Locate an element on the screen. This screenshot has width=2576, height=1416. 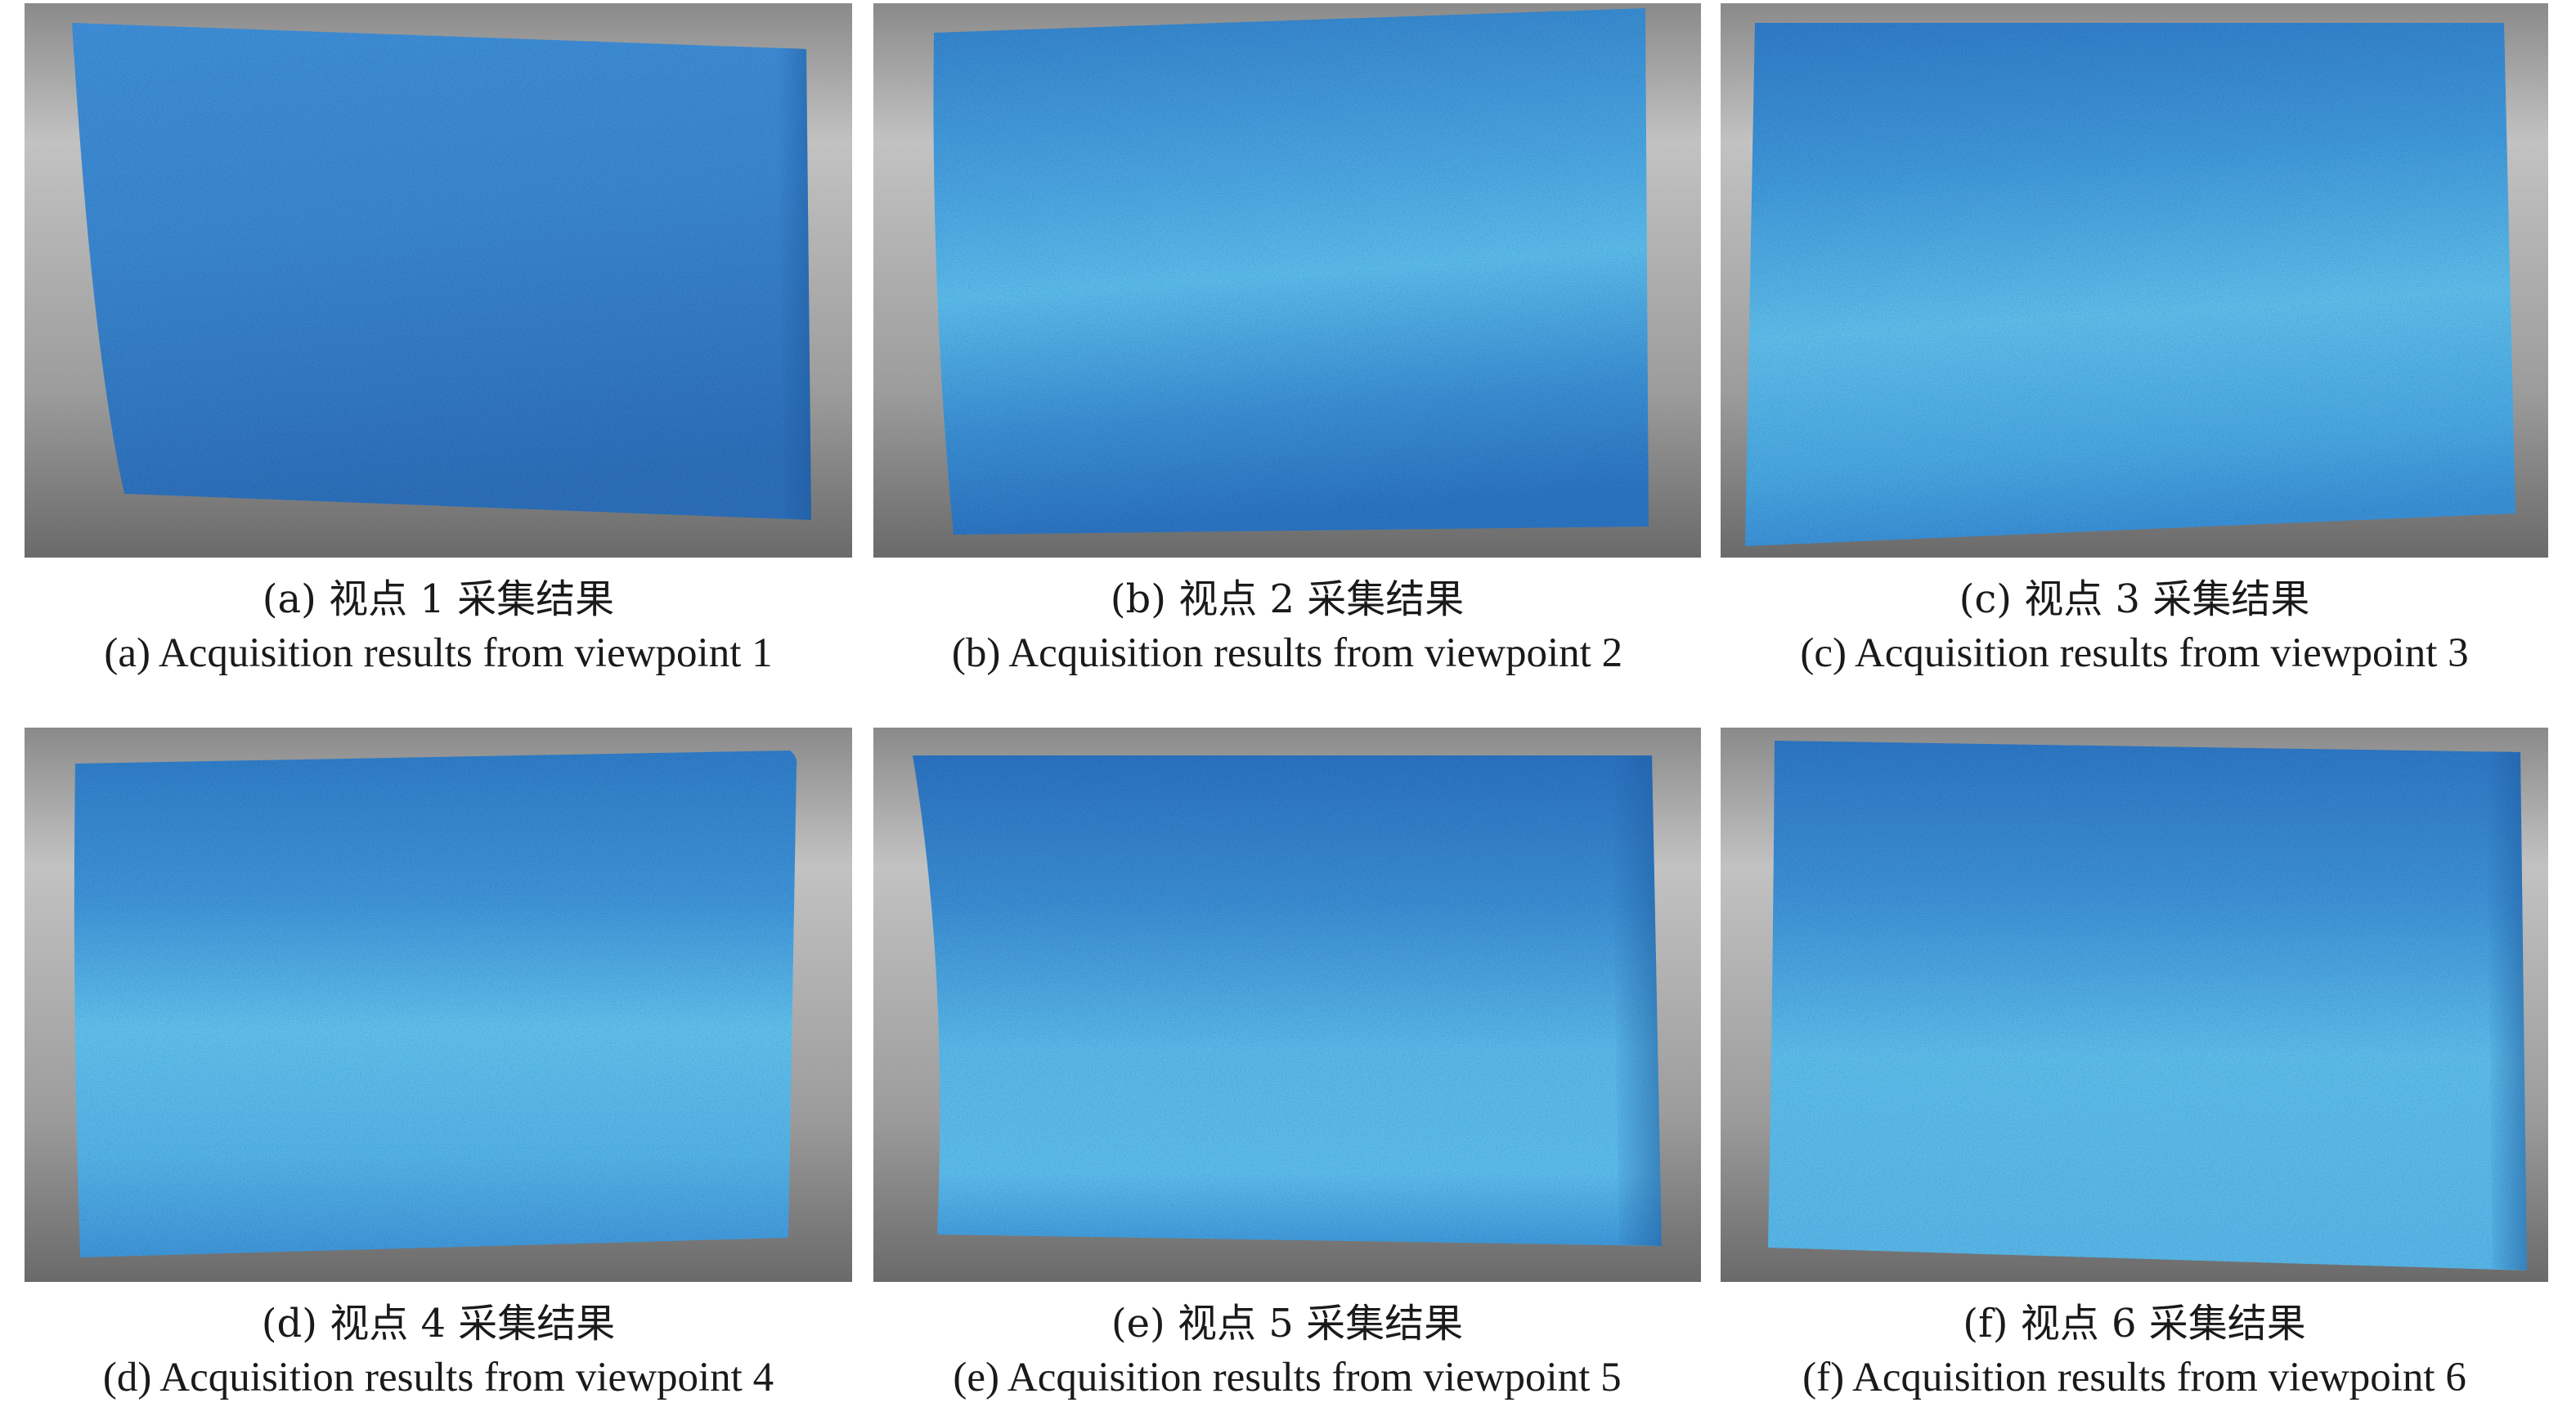
caption-d-cn: (d) 视点 4 采集结果 is located at coordinates (438, 1324).